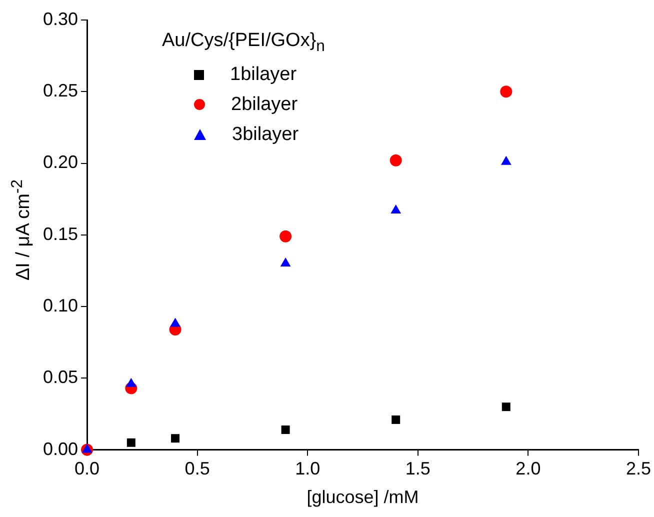 The height and width of the screenshot is (517, 654). Describe the element at coordinates (243, 43) in the screenshot. I see `legend-title: Au/Cys/{PEI/GOx}$_{n}$` at that location.